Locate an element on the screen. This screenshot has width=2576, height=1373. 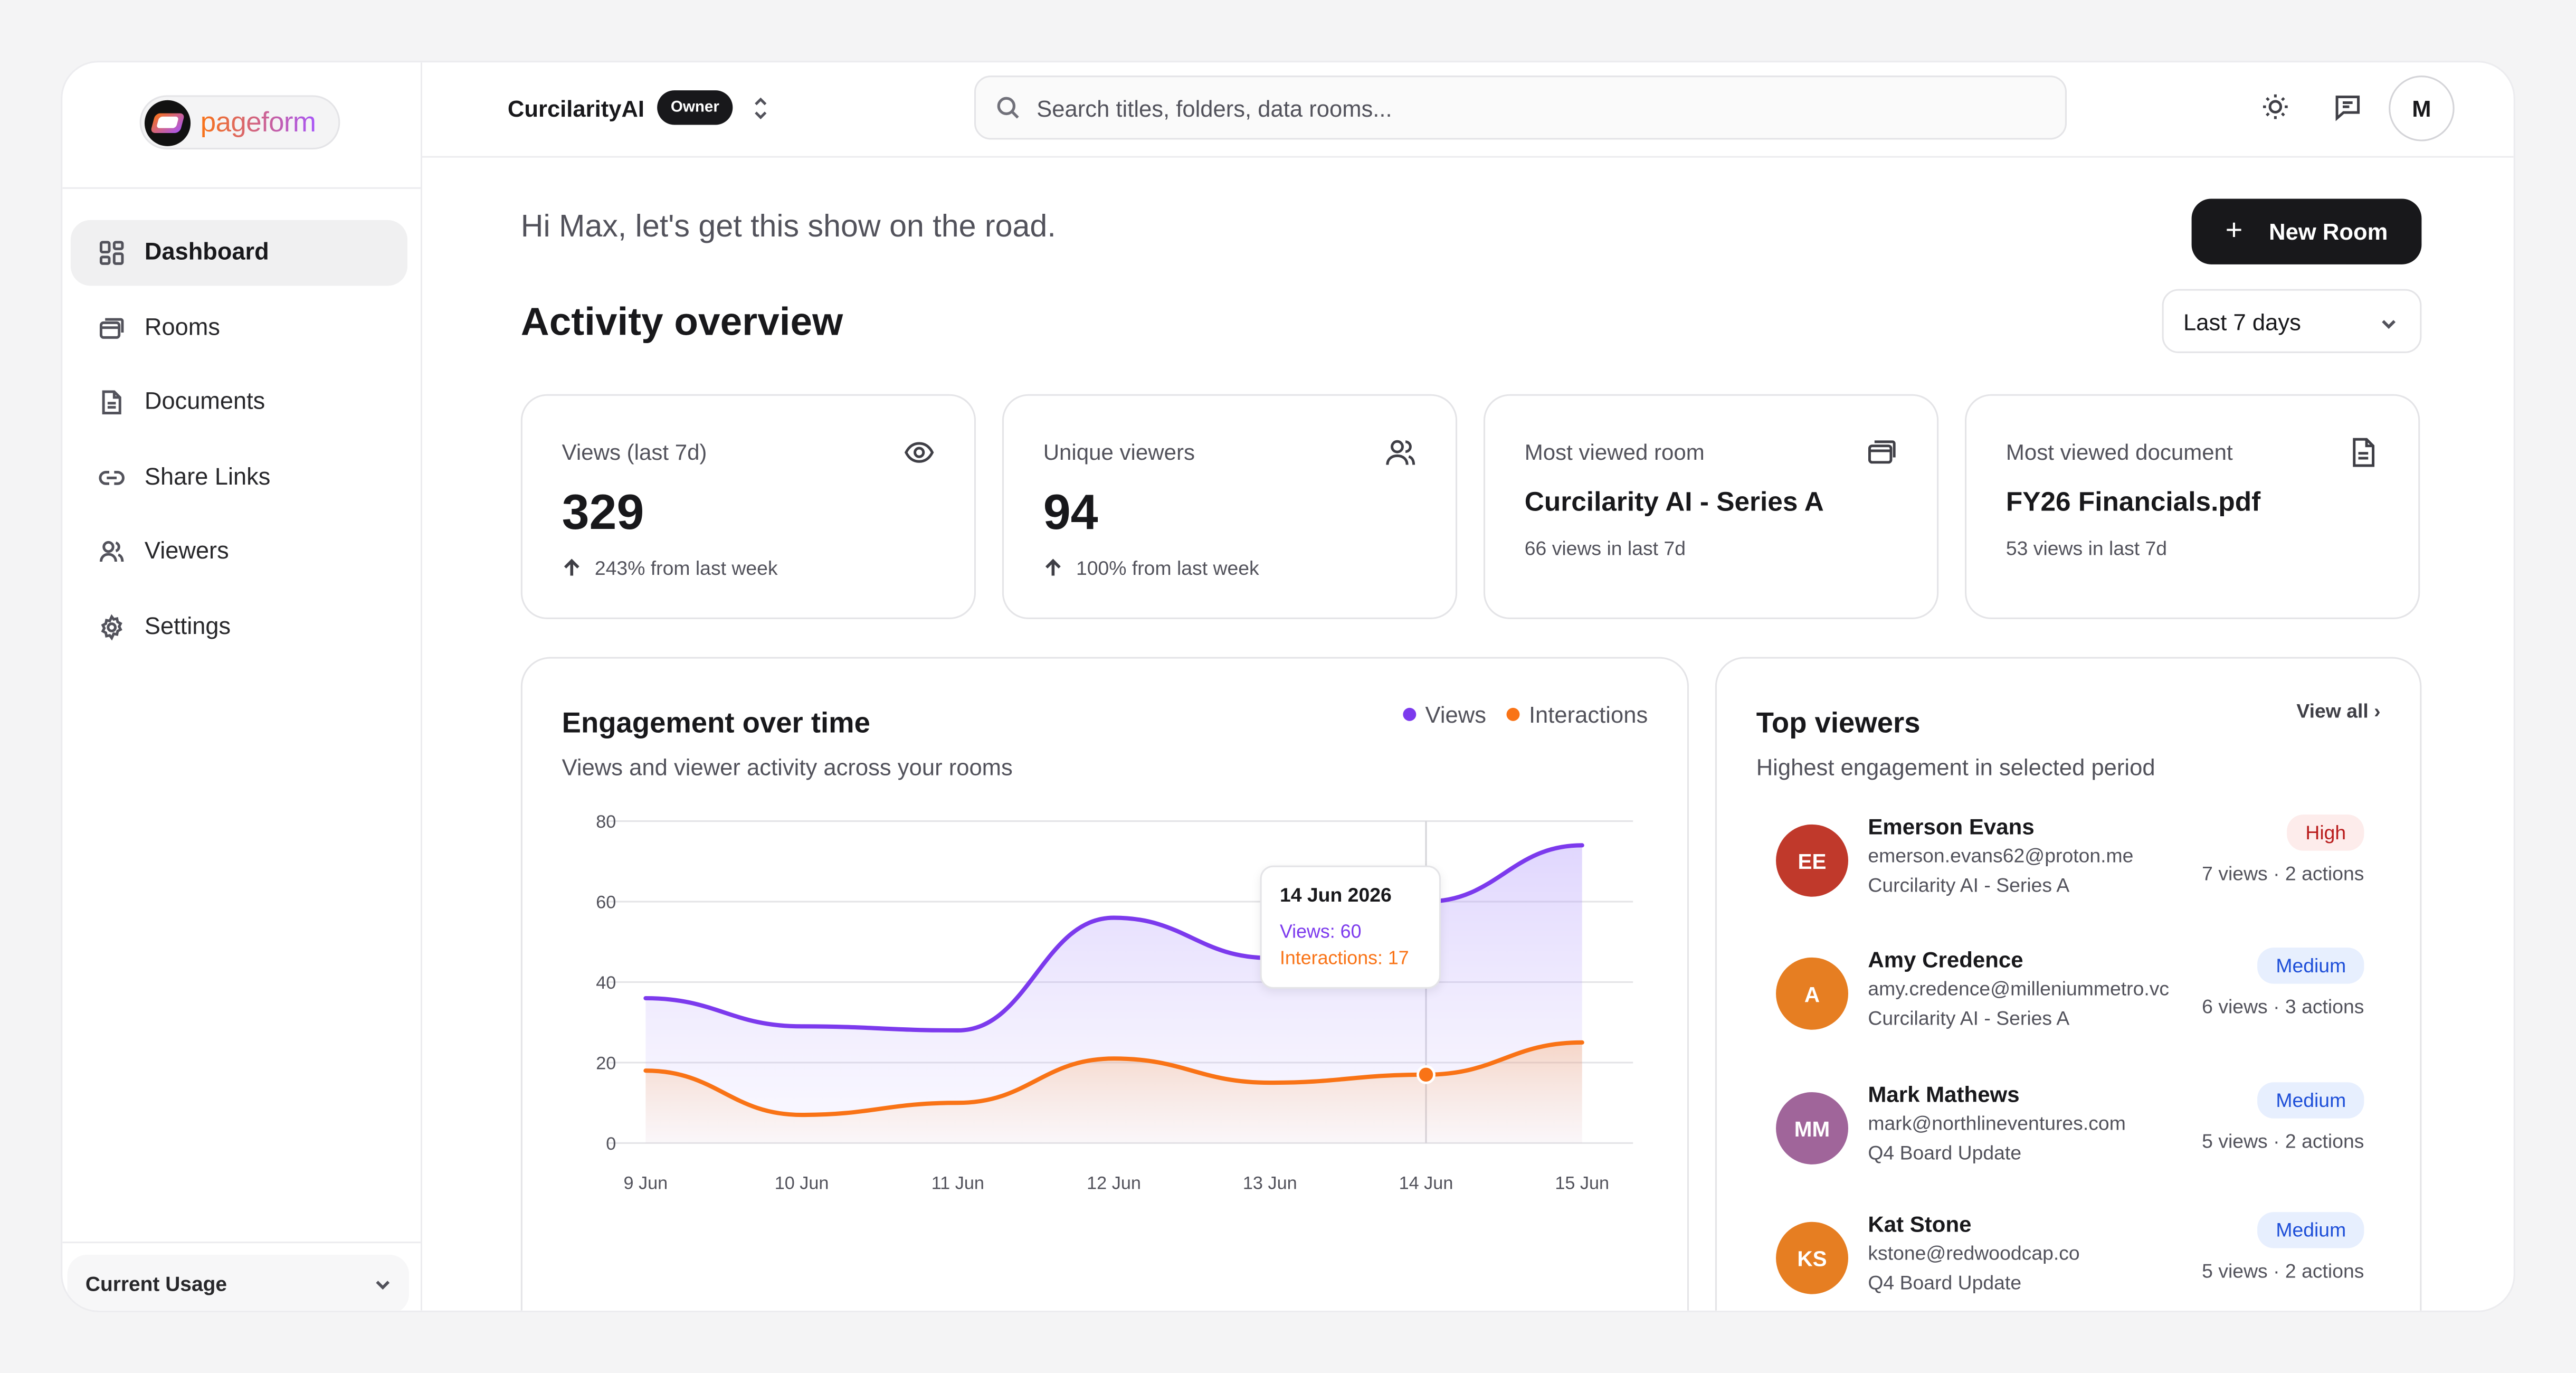
legend-dot-views is located at coordinates (1408, 714).